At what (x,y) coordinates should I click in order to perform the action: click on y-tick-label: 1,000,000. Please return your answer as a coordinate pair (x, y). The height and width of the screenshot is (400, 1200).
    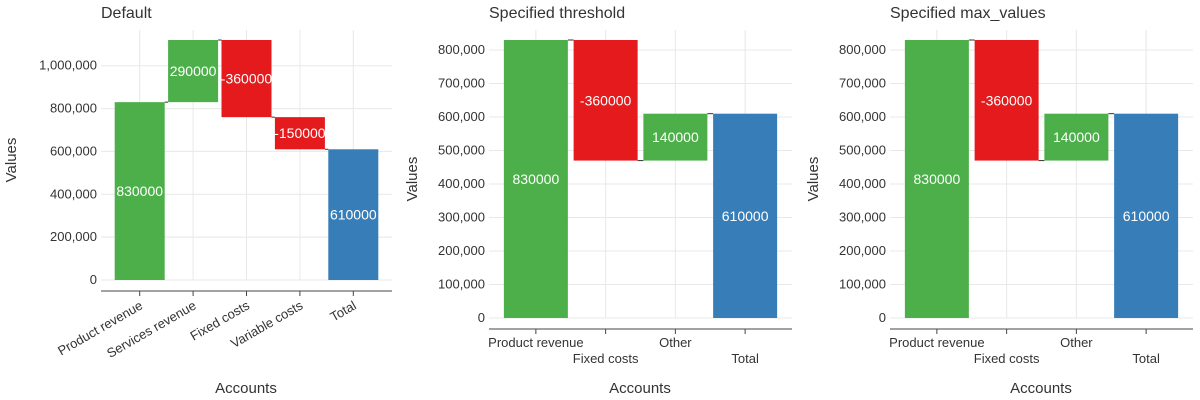
    Looking at the image, I should click on (68, 65).